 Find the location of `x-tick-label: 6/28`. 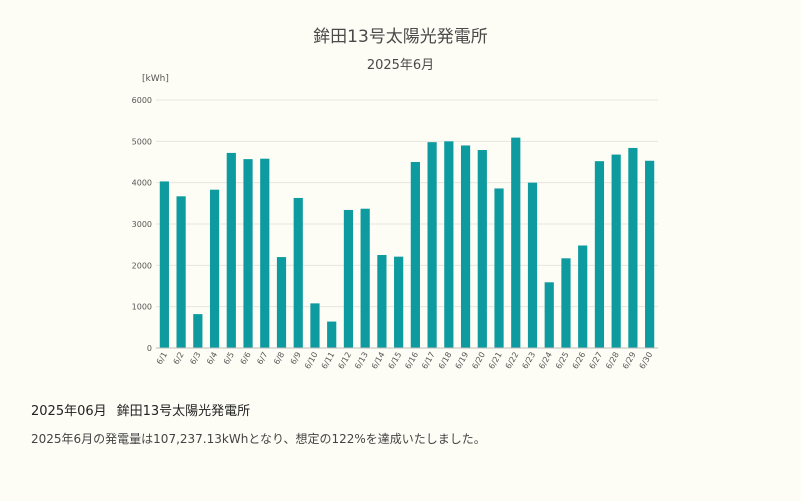

x-tick-label: 6/28 is located at coordinates (612, 361).